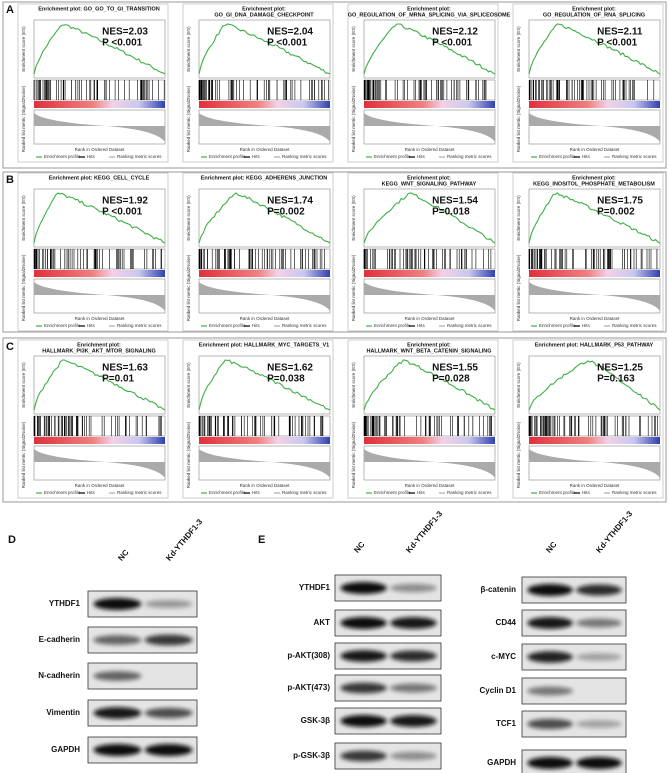  Describe the element at coordinates (620, 368) in the screenshot. I see `nes-value: NES=1.25` at that location.